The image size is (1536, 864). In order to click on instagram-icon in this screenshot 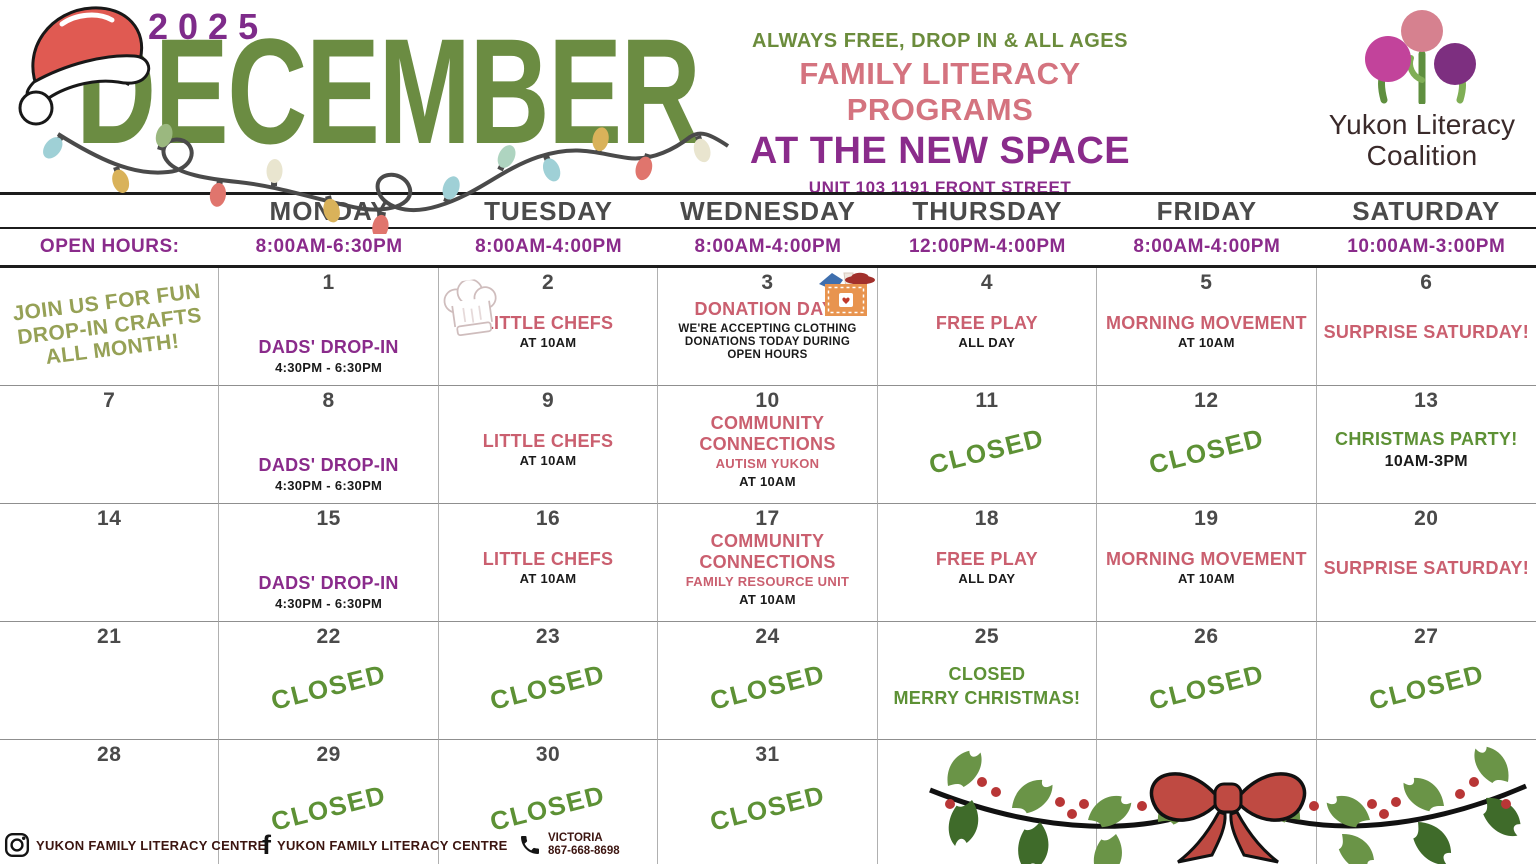, I will do `click(17, 845)`.